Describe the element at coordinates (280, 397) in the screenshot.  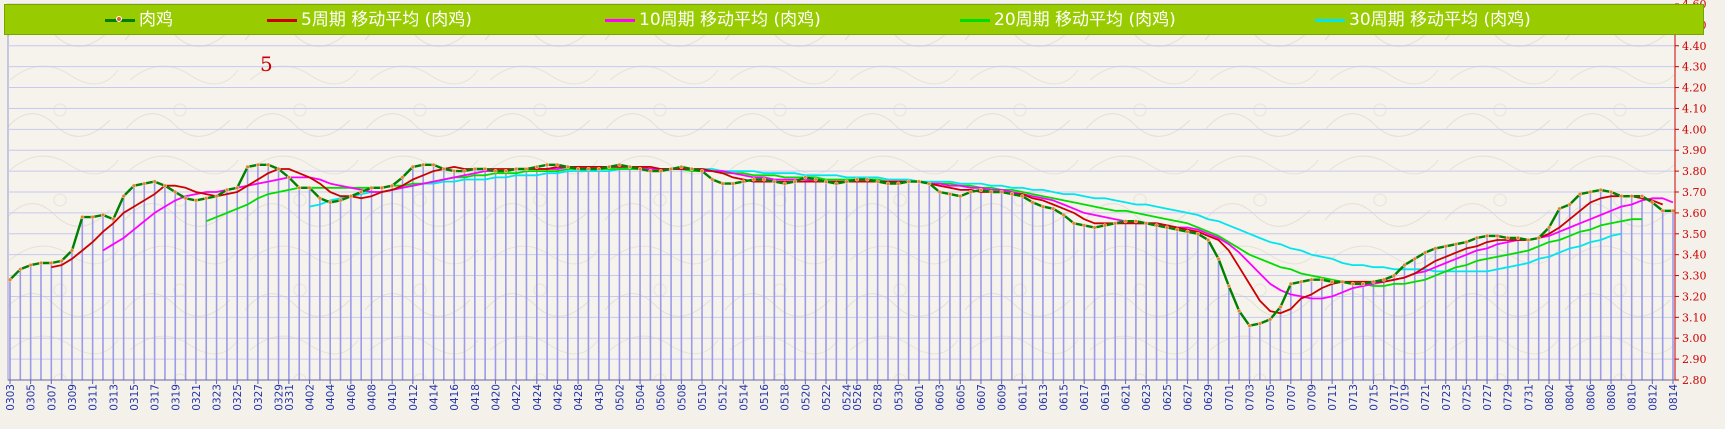
I see `x-tick-label: 0329` at that location.